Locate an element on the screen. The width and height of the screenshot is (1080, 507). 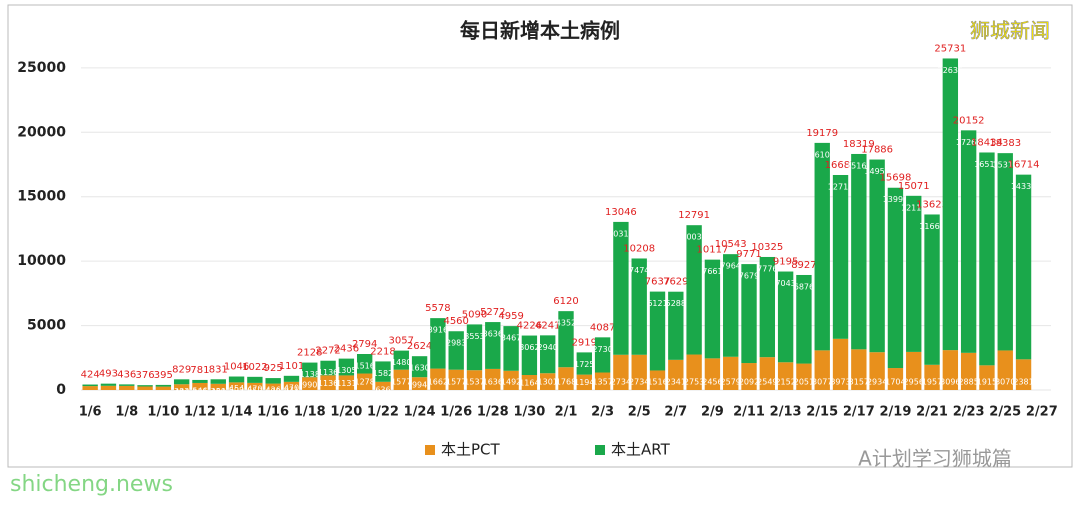
segment-label: 426 is located at coordinates (273, 390).